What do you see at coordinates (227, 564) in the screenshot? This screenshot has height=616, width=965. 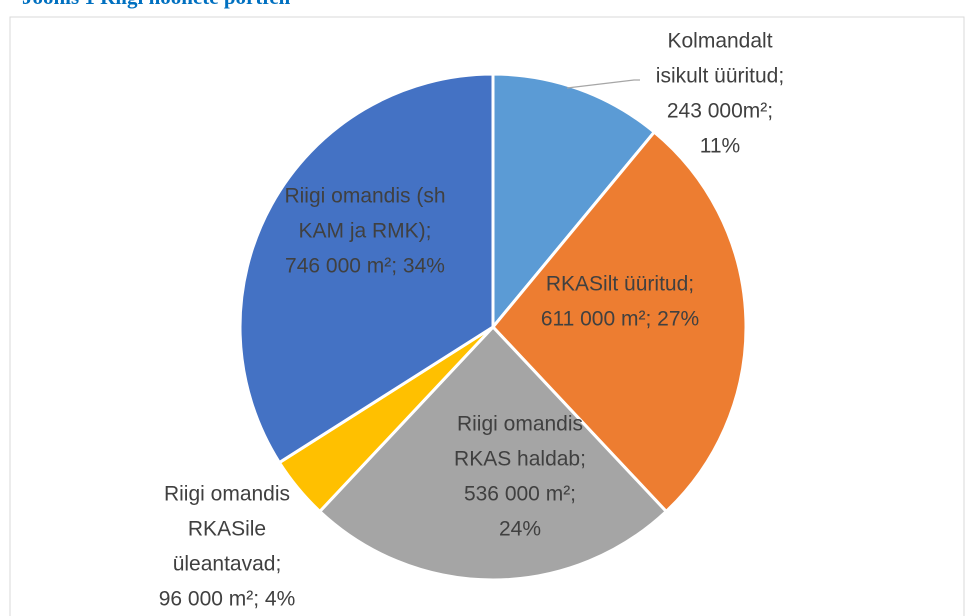 I see `data-label: üleantavad;` at bounding box center [227, 564].